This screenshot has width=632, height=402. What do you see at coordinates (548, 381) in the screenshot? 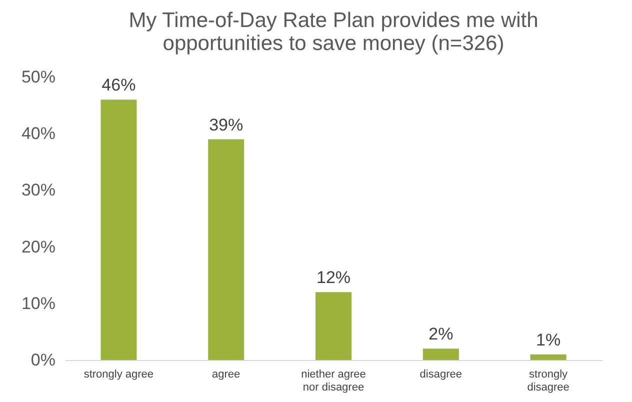
I see `x-tick-label: strongly disagree` at bounding box center [548, 381].